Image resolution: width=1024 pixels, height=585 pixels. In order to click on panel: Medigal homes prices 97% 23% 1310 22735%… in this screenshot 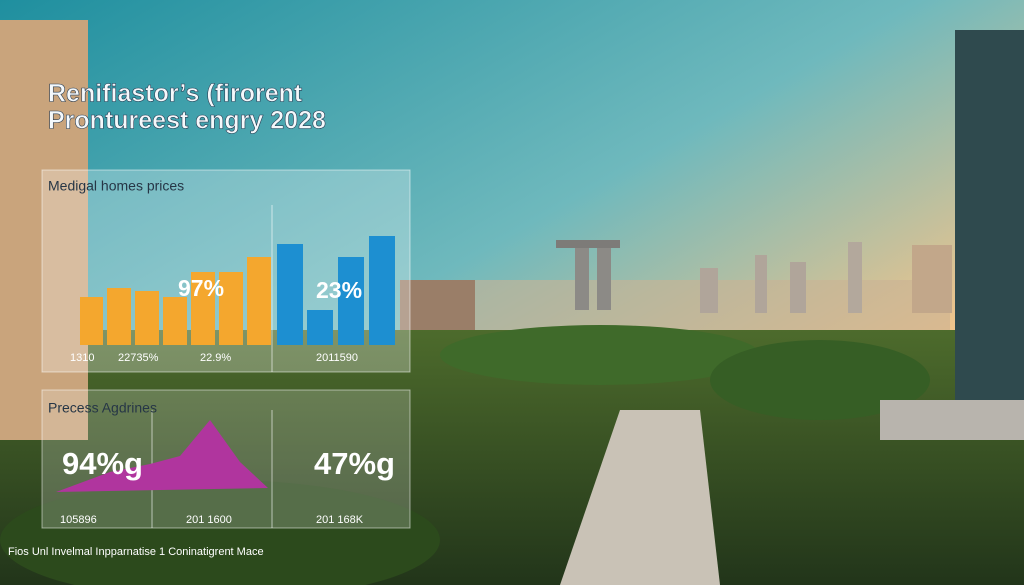, I will do `click(226, 271)`.